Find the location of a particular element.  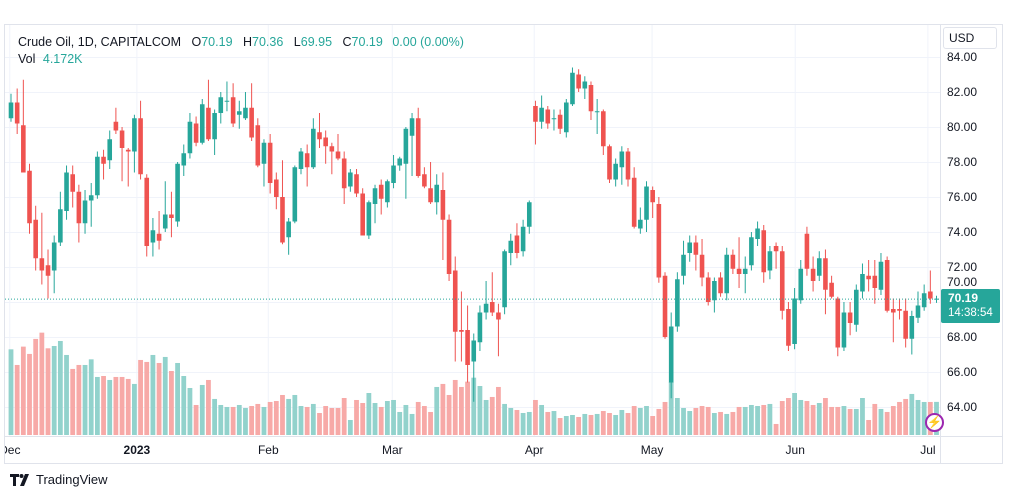

time-tick-label: Jul is located at coordinates (927, 450).